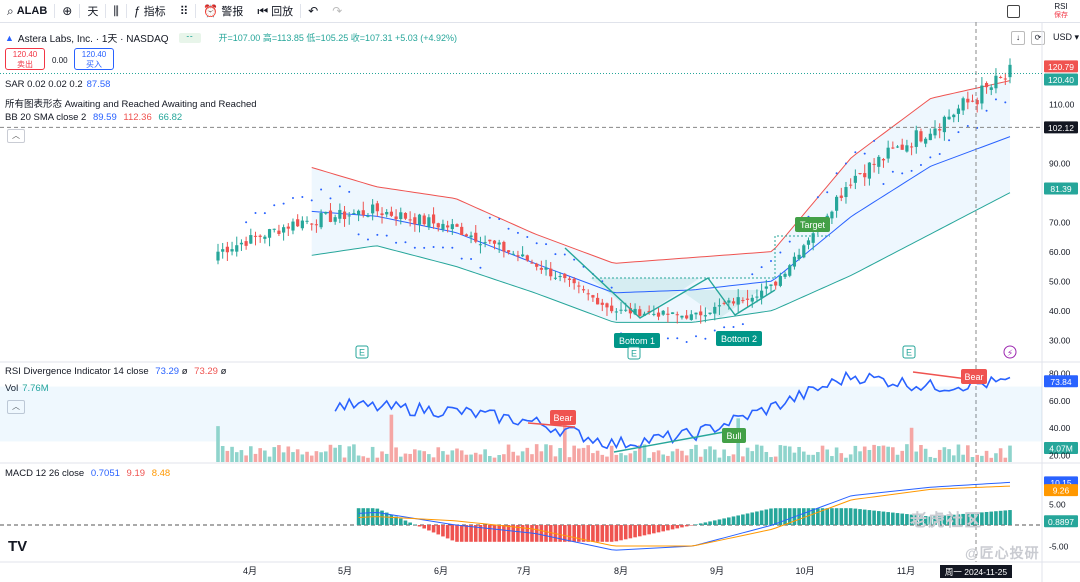  Describe the element at coordinates (67, 11) in the screenshot. I see `compare-button: ⊕` at that location.